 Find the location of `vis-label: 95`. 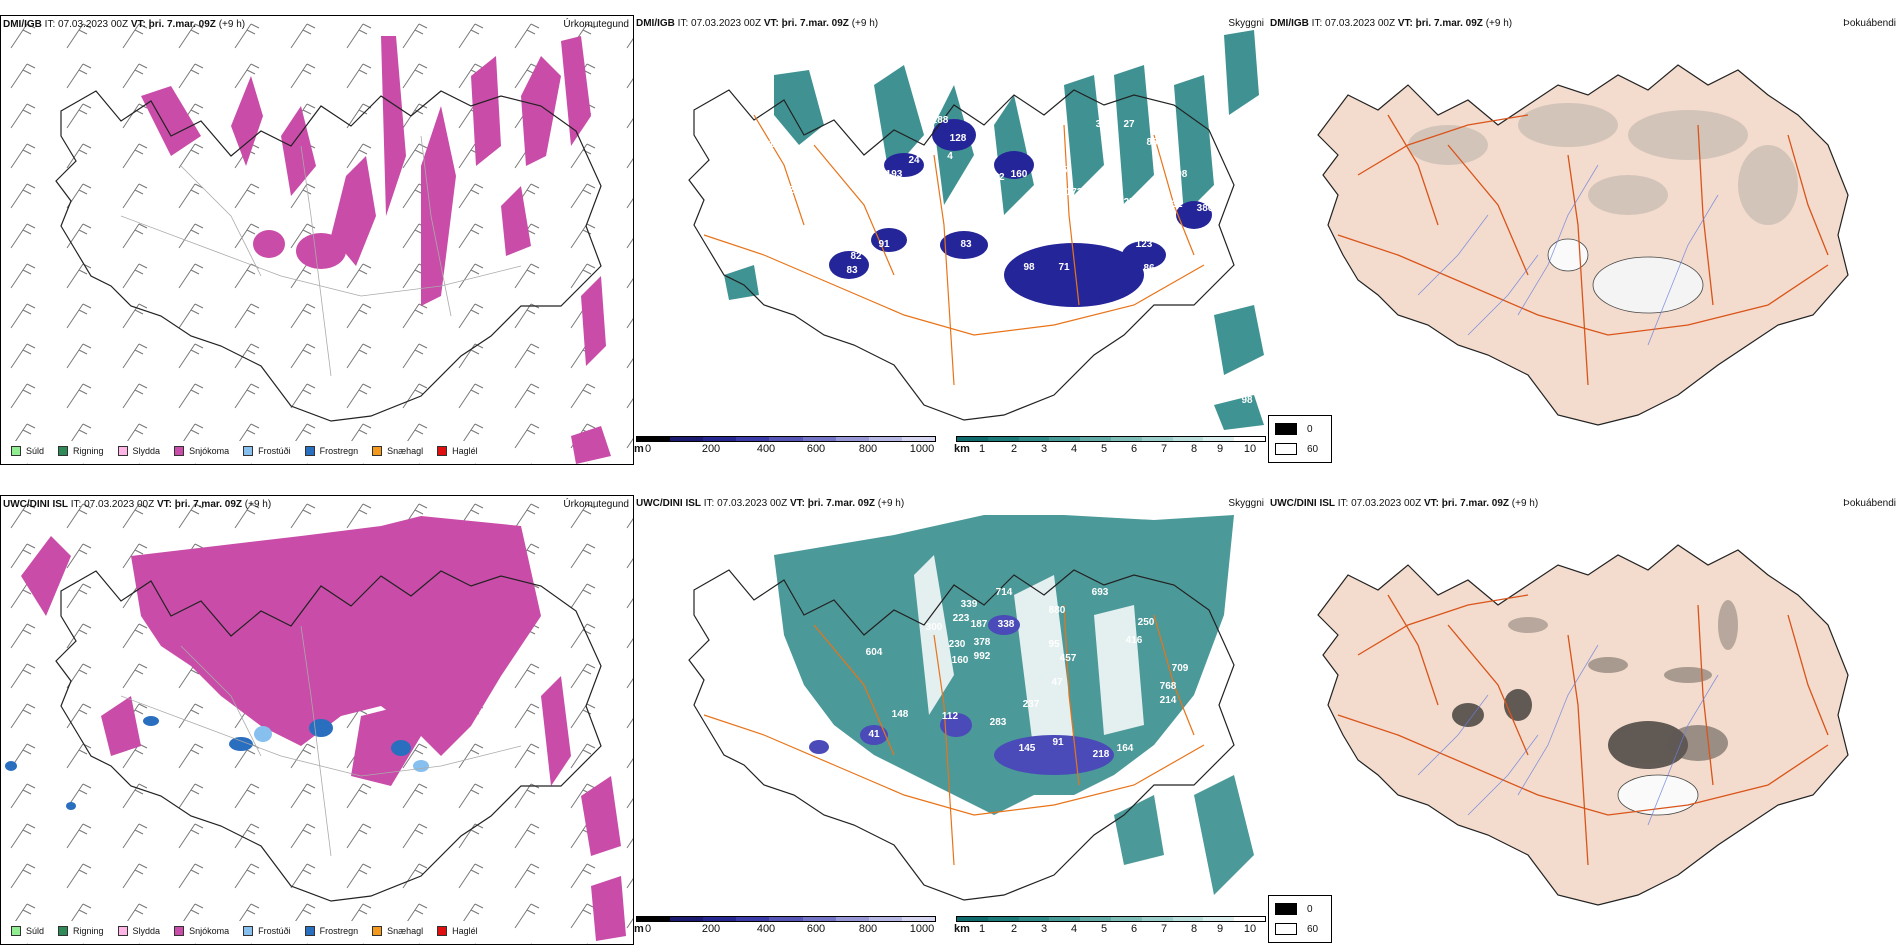

vis-label: 95 is located at coordinates (1054, 644).